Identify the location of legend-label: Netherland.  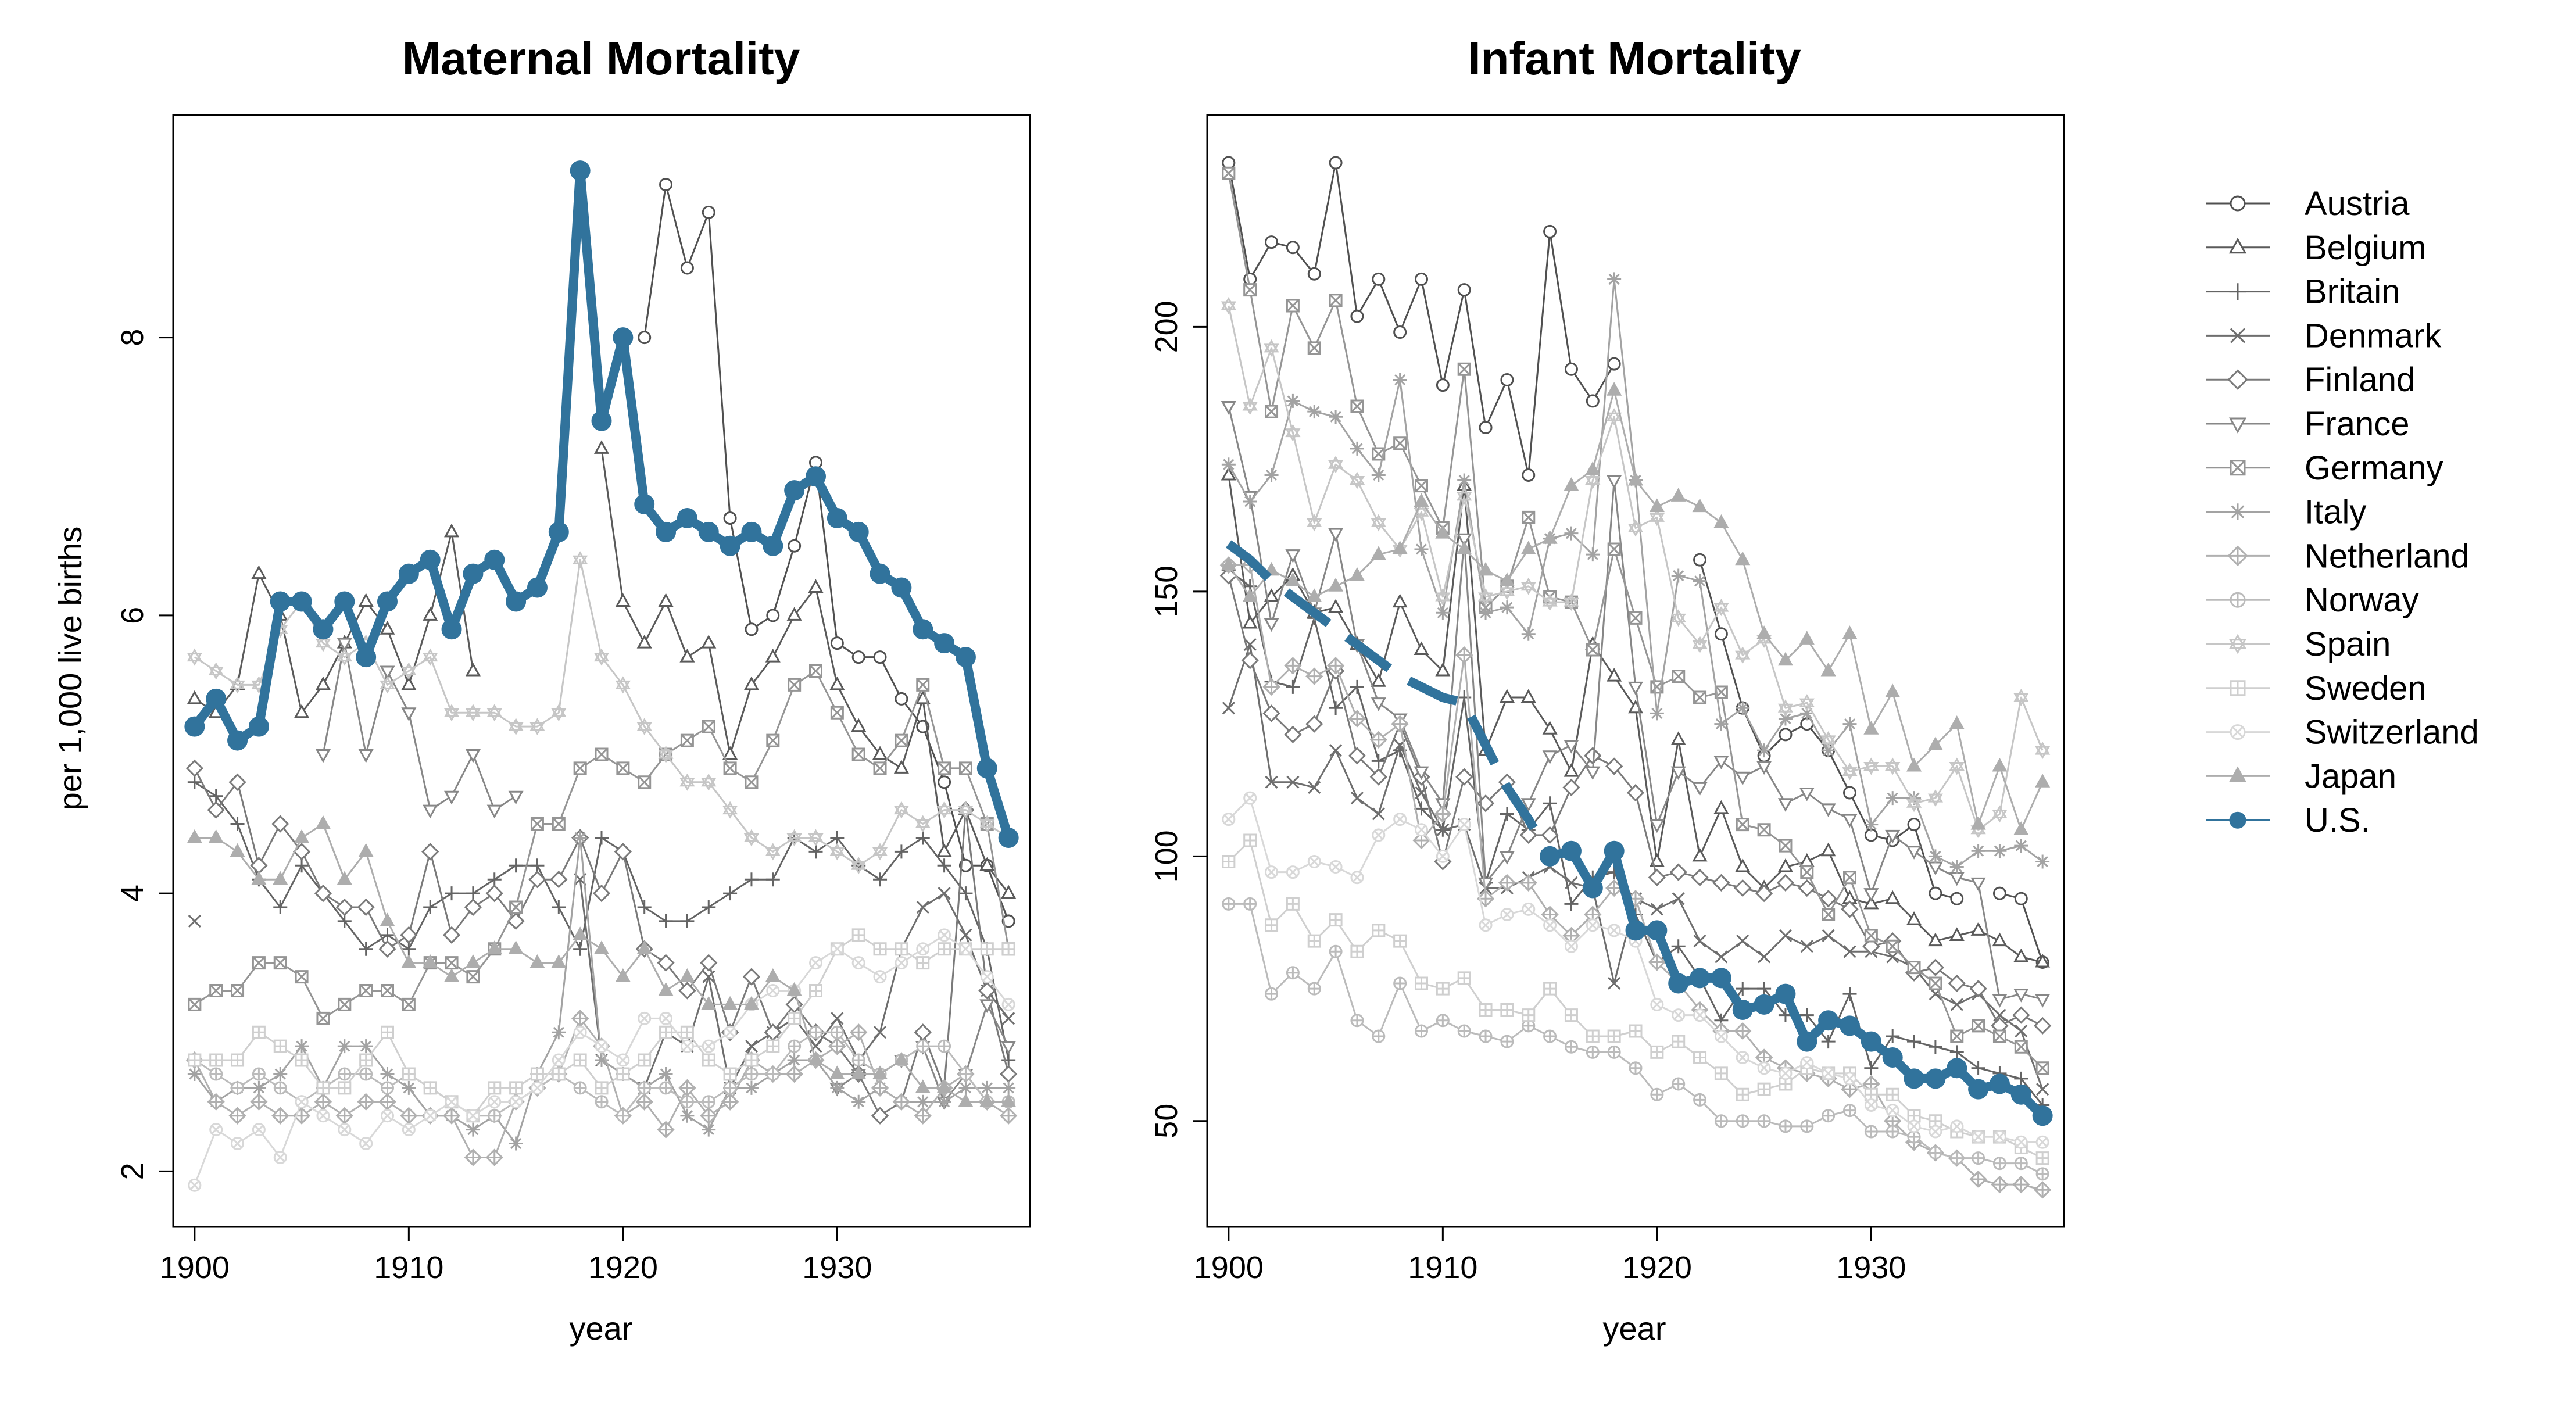
(2388, 556).